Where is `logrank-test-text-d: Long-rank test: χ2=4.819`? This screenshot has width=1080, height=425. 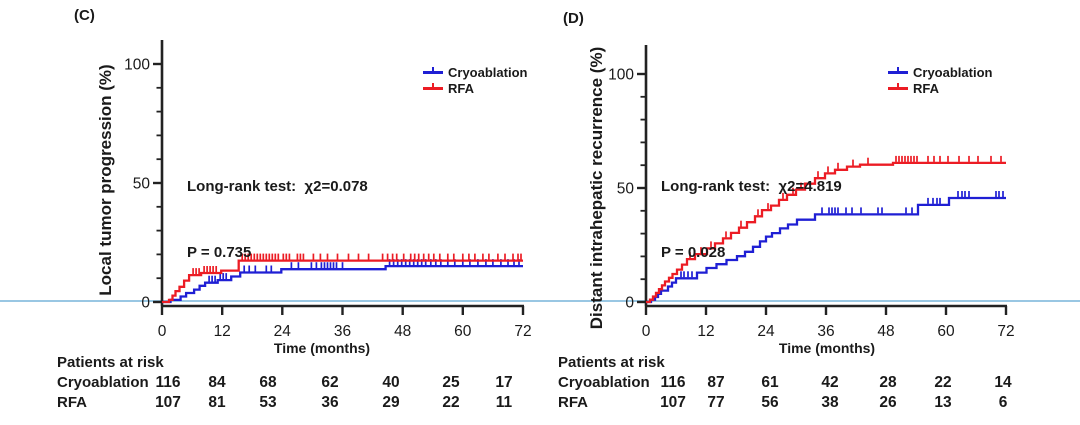
logrank-test-text-d: Long-rank test: χ2=4.819 is located at coordinates (751, 186).